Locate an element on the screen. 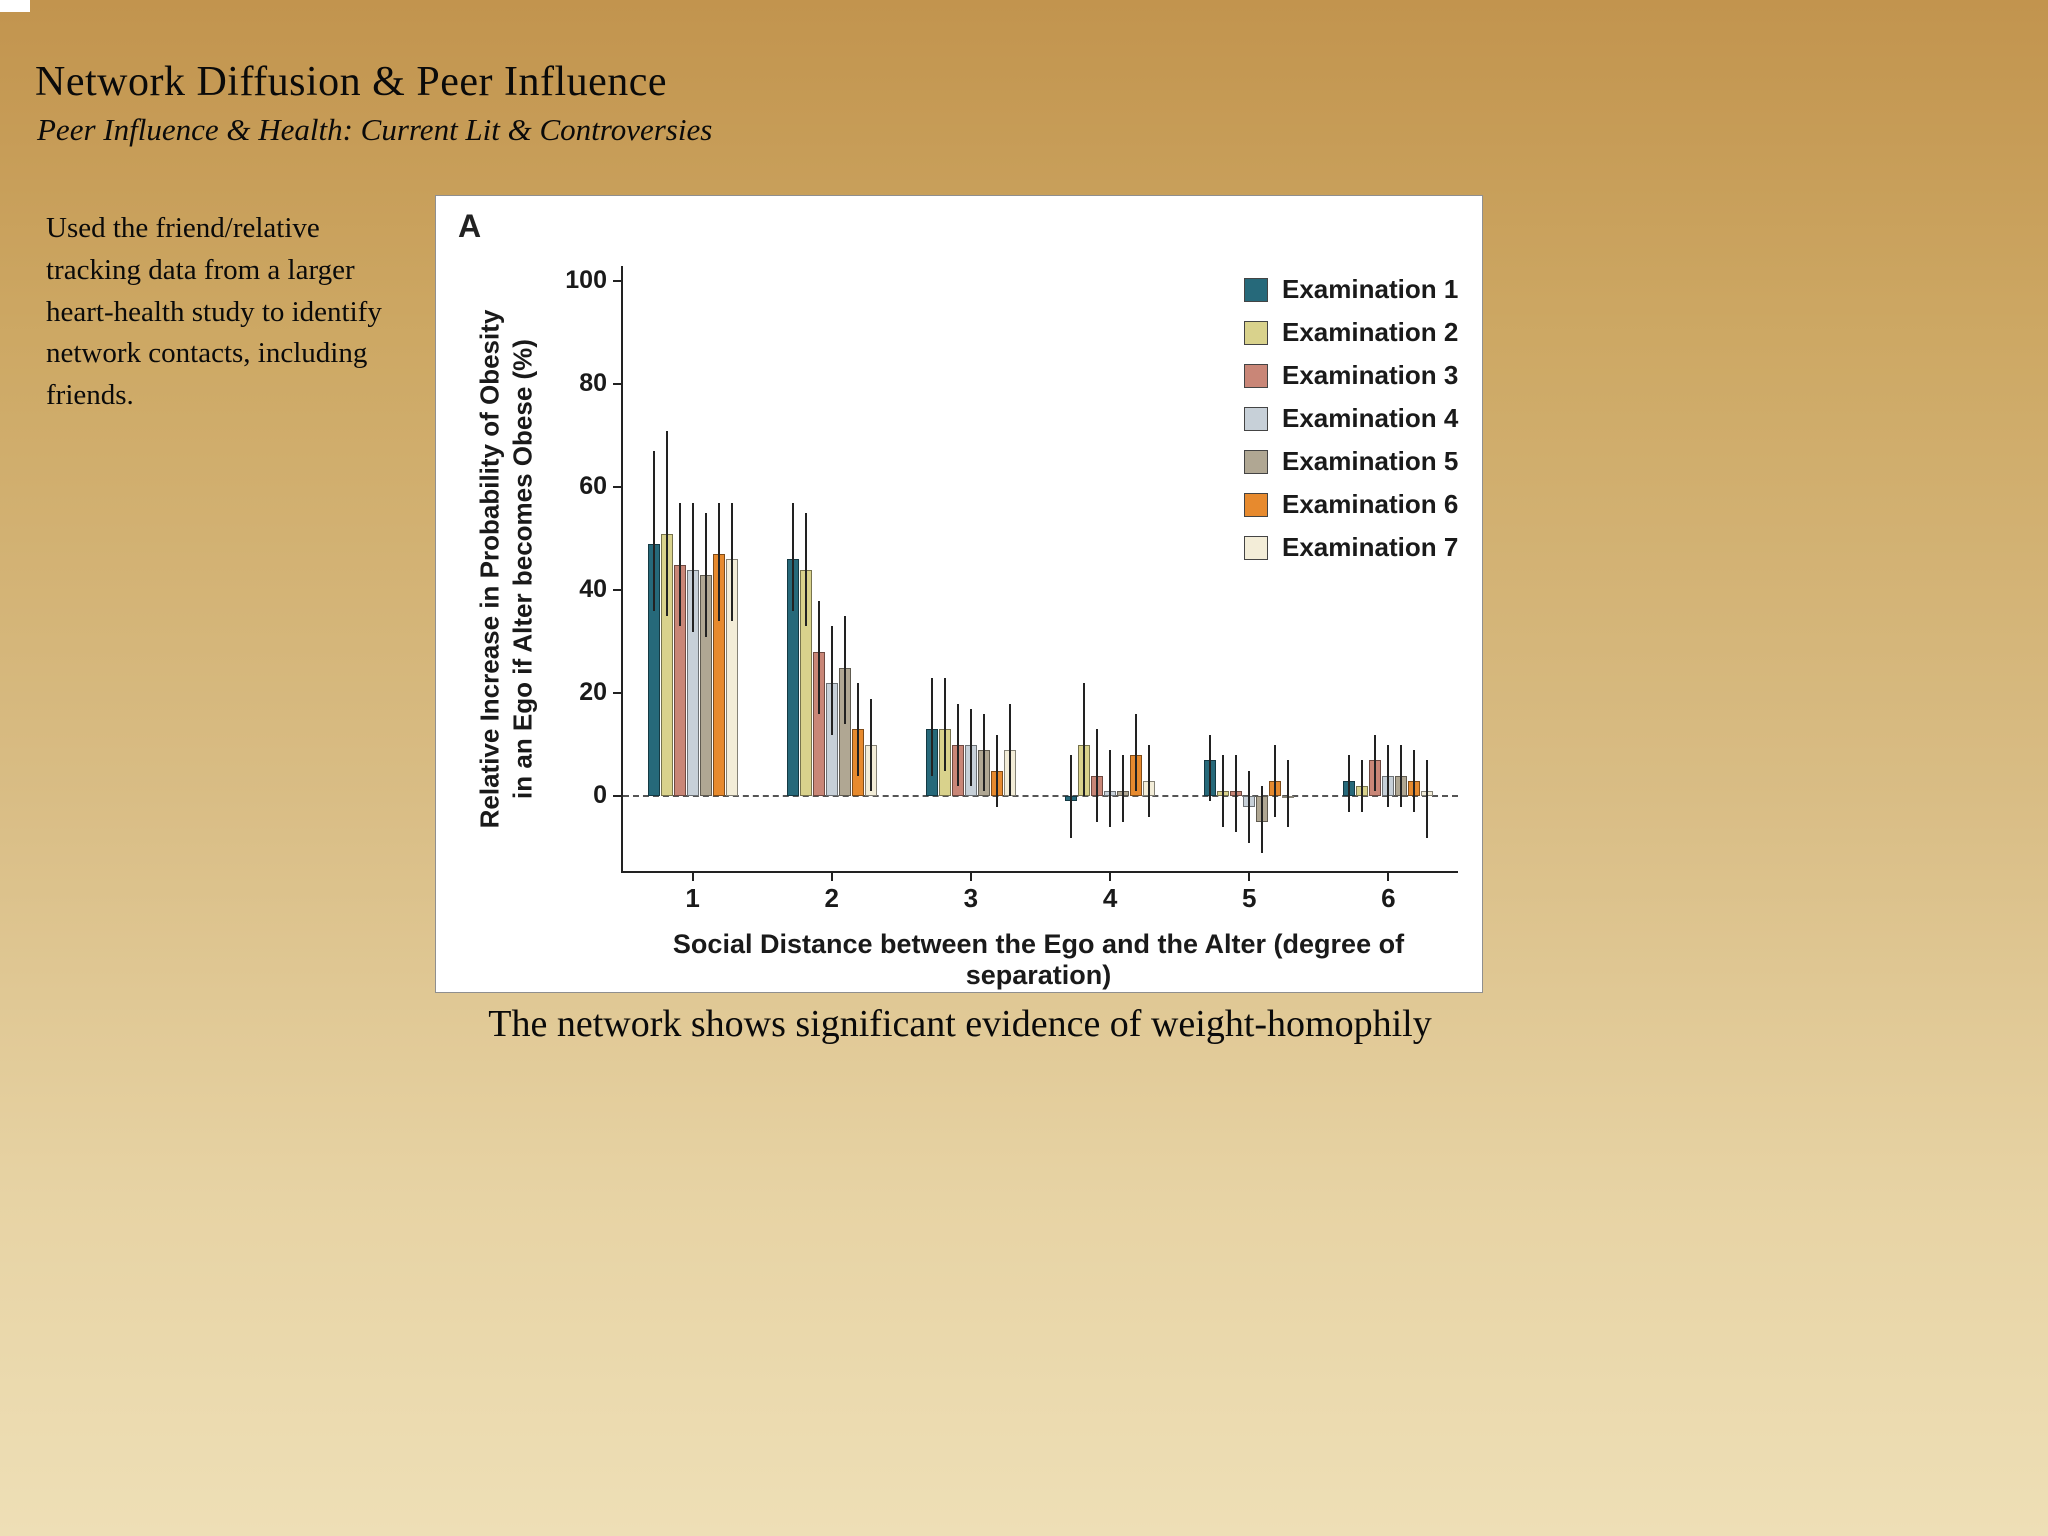 The width and height of the screenshot is (2048, 1536). x-tick-label: 3 is located at coordinates (971, 898).